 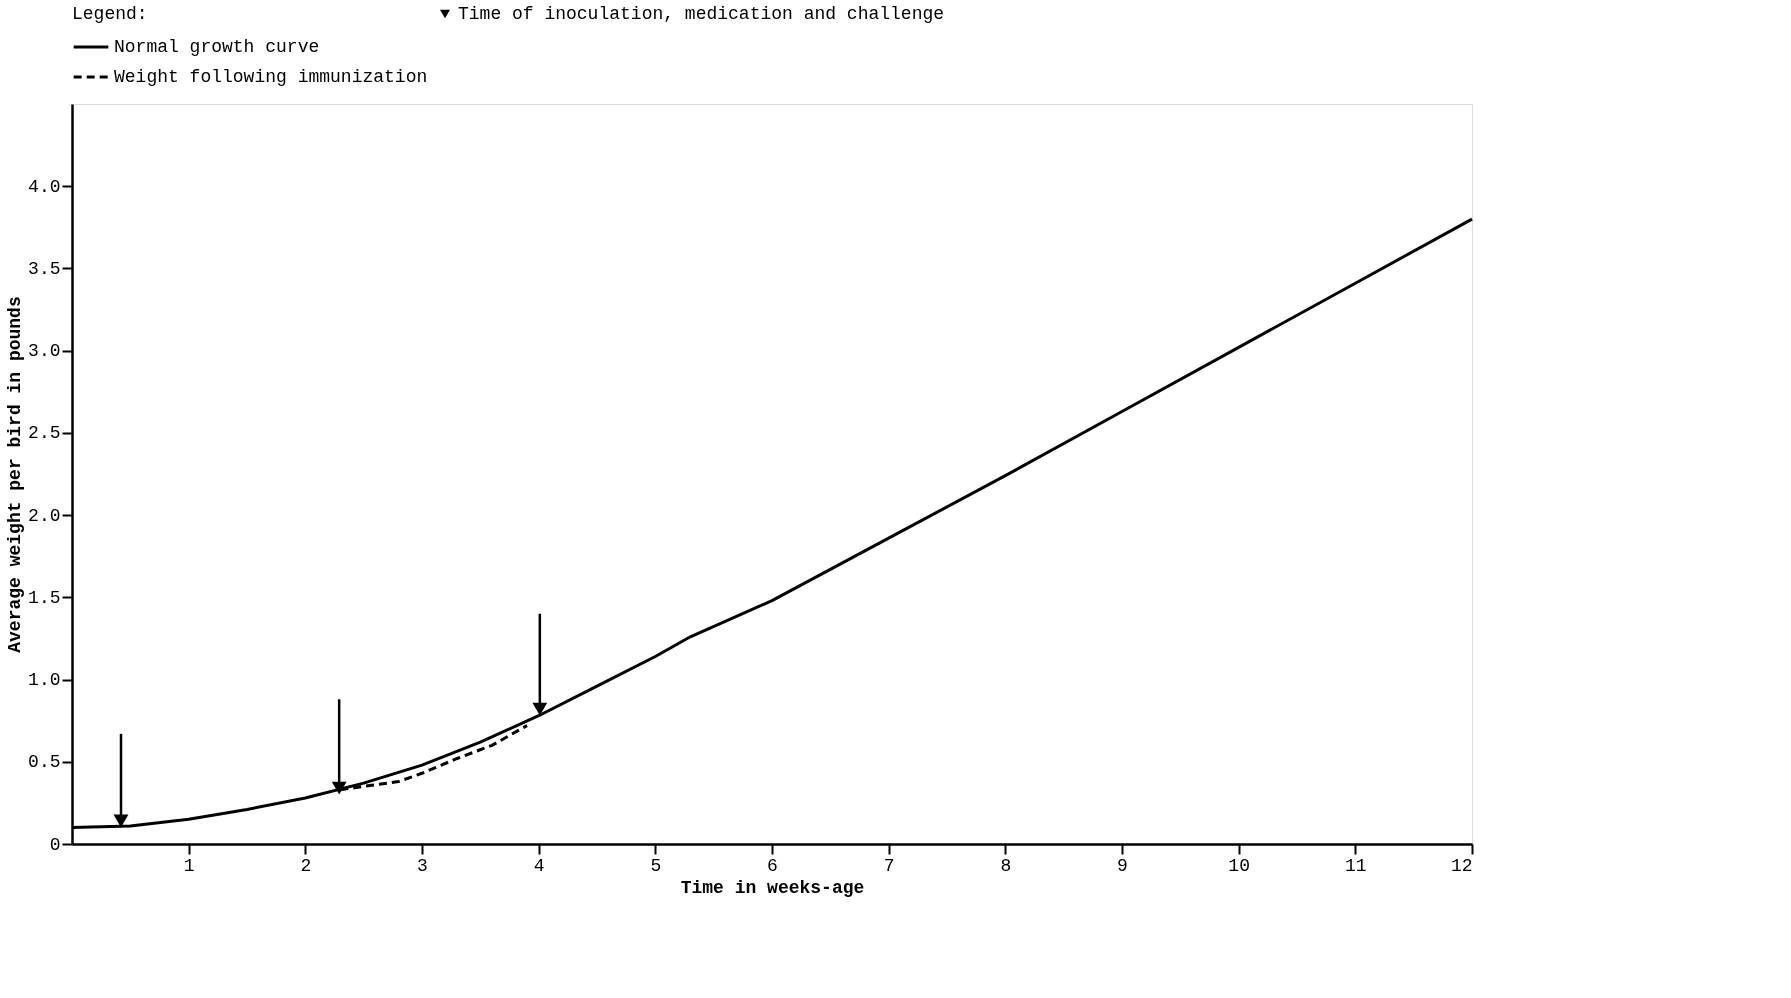 I want to click on x-tick-label: 1, so click(x=189, y=865).